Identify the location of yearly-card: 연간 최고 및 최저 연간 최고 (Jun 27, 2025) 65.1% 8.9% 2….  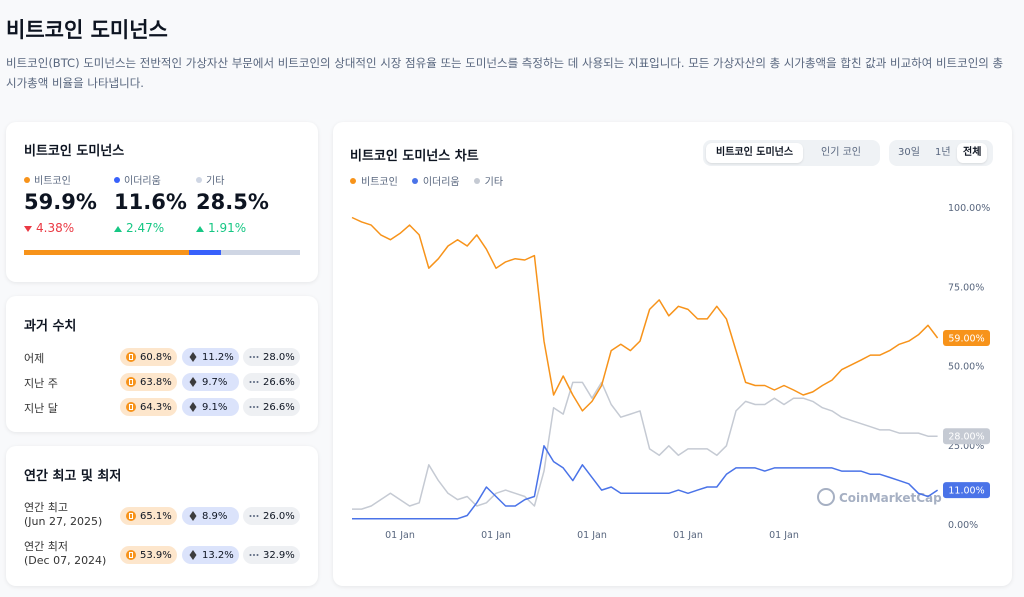
(162, 516).